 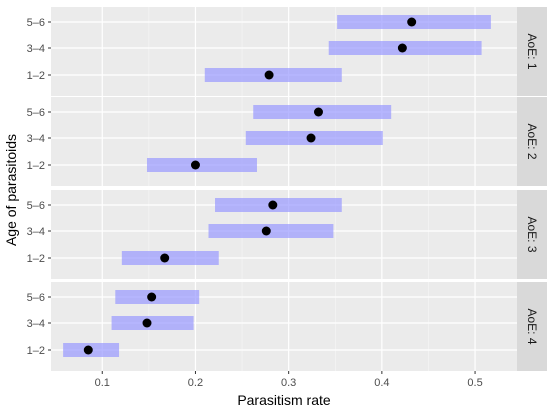 I want to click on axis-ticks: 0.1 0.2 0.3 0.4 0.5, so click(x=289, y=380).